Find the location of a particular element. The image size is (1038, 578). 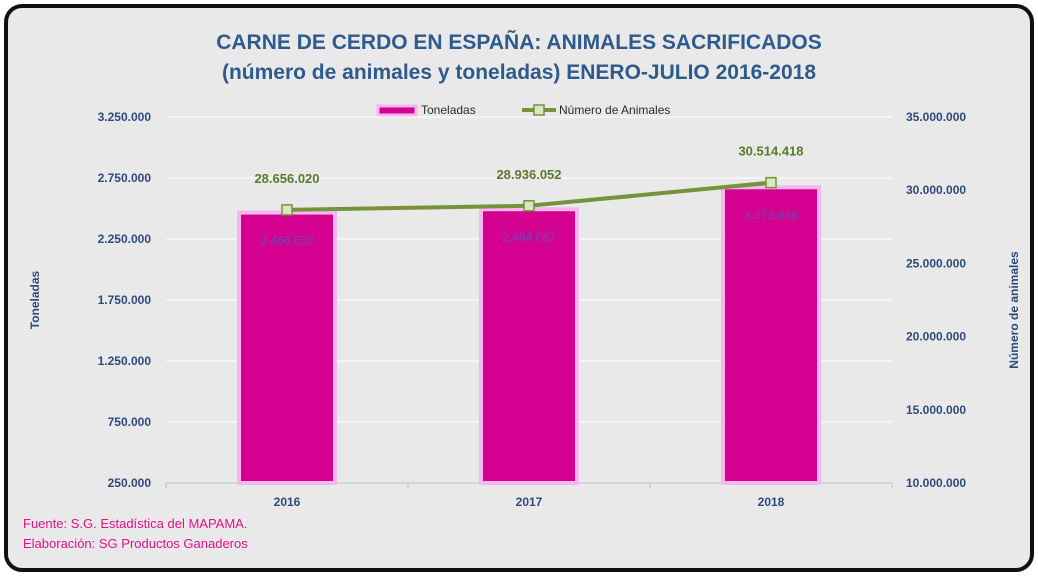

footer-elaboration: Elaboración: SG Productos Ganaderos is located at coordinates (135, 543).